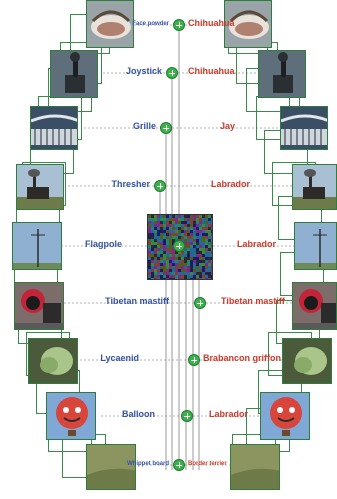 This screenshot has height=499, width=337. Describe the element at coordinates (148, 464) in the screenshot. I see `left-label-row-9: Whippet board` at that location.